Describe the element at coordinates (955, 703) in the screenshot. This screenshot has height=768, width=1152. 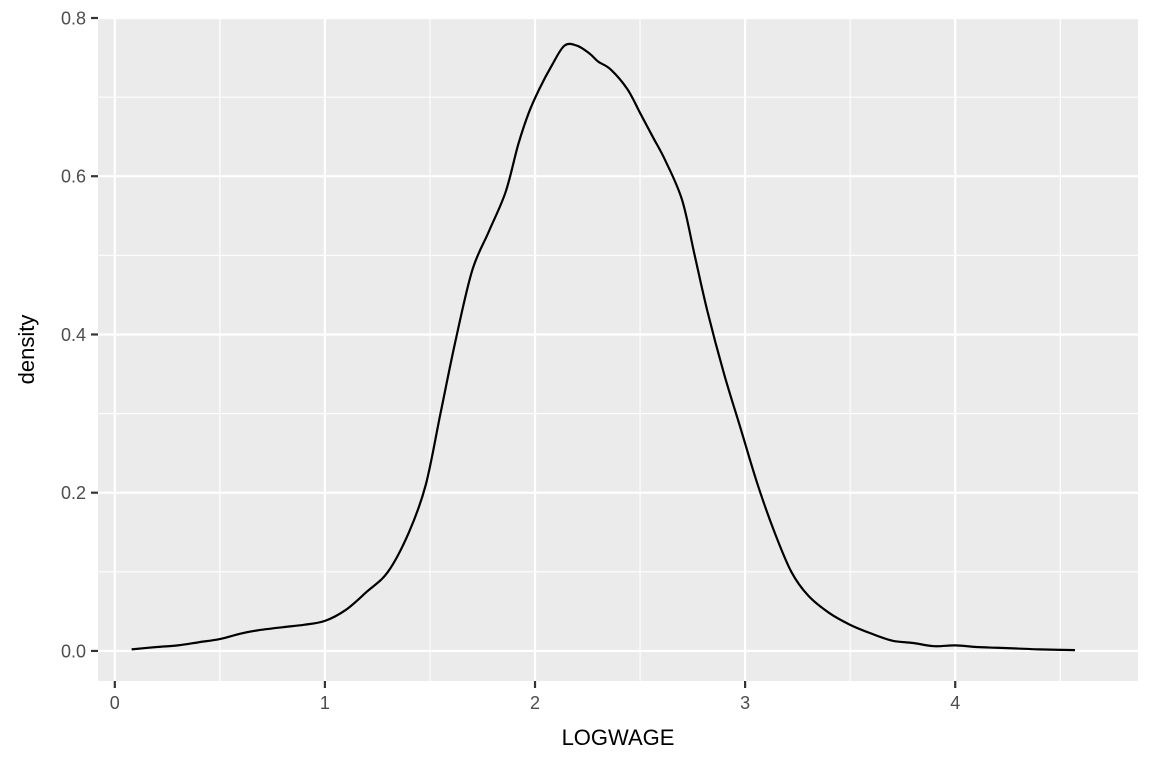
I see `x-tick-label-4: 4` at that location.